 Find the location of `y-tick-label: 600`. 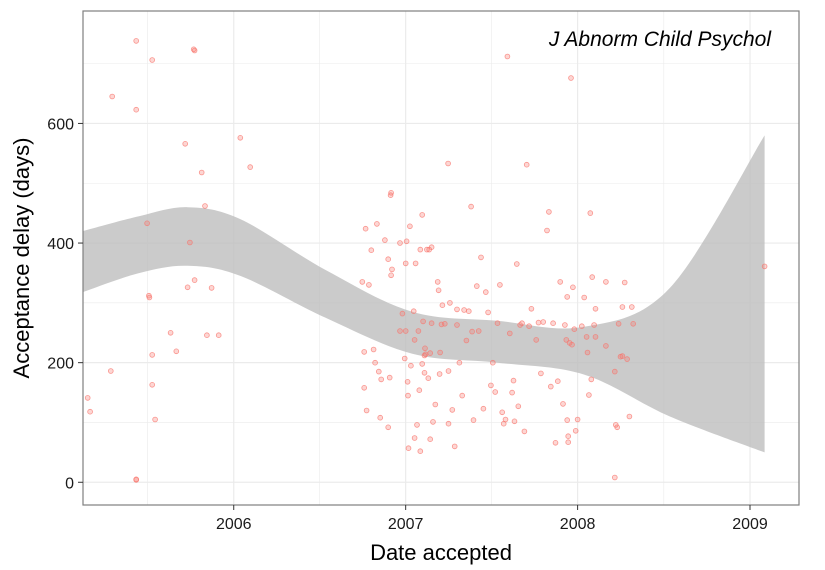

y-tick-label: 600 is located at coordinates (60, 124).